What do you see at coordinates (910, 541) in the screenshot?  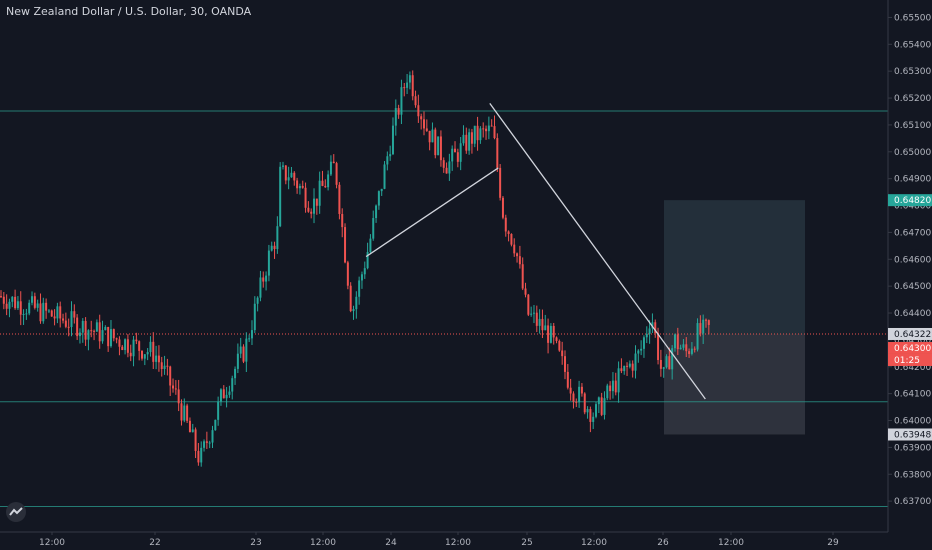 I see `axis-corner` at bounding box center [910, 541].